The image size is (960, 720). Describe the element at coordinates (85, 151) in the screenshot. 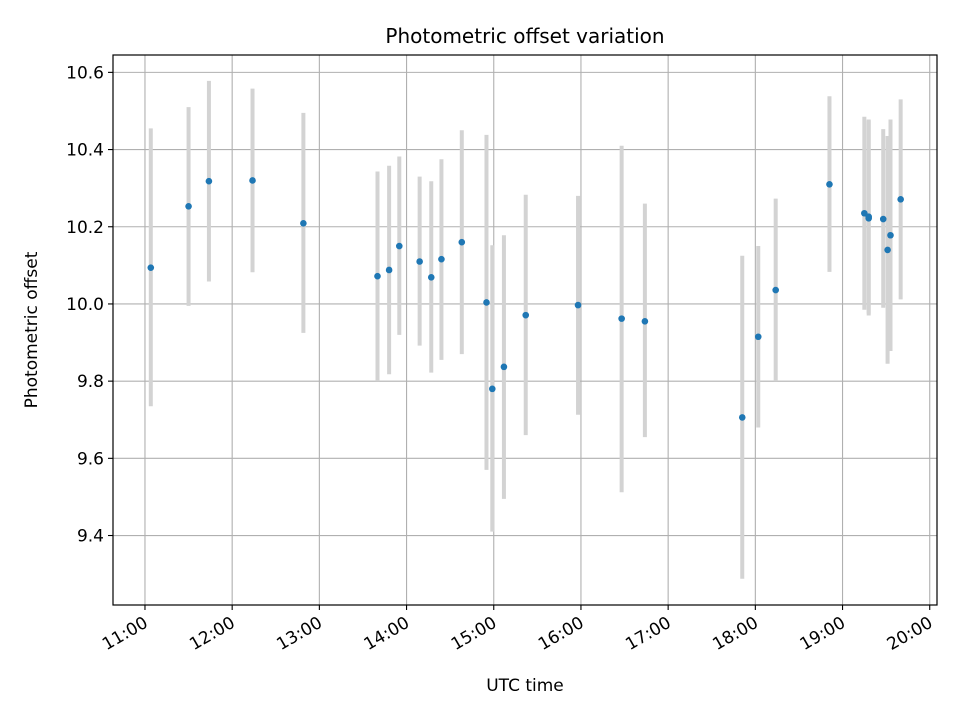

I see `y-tick-label: 10.4` at that location.